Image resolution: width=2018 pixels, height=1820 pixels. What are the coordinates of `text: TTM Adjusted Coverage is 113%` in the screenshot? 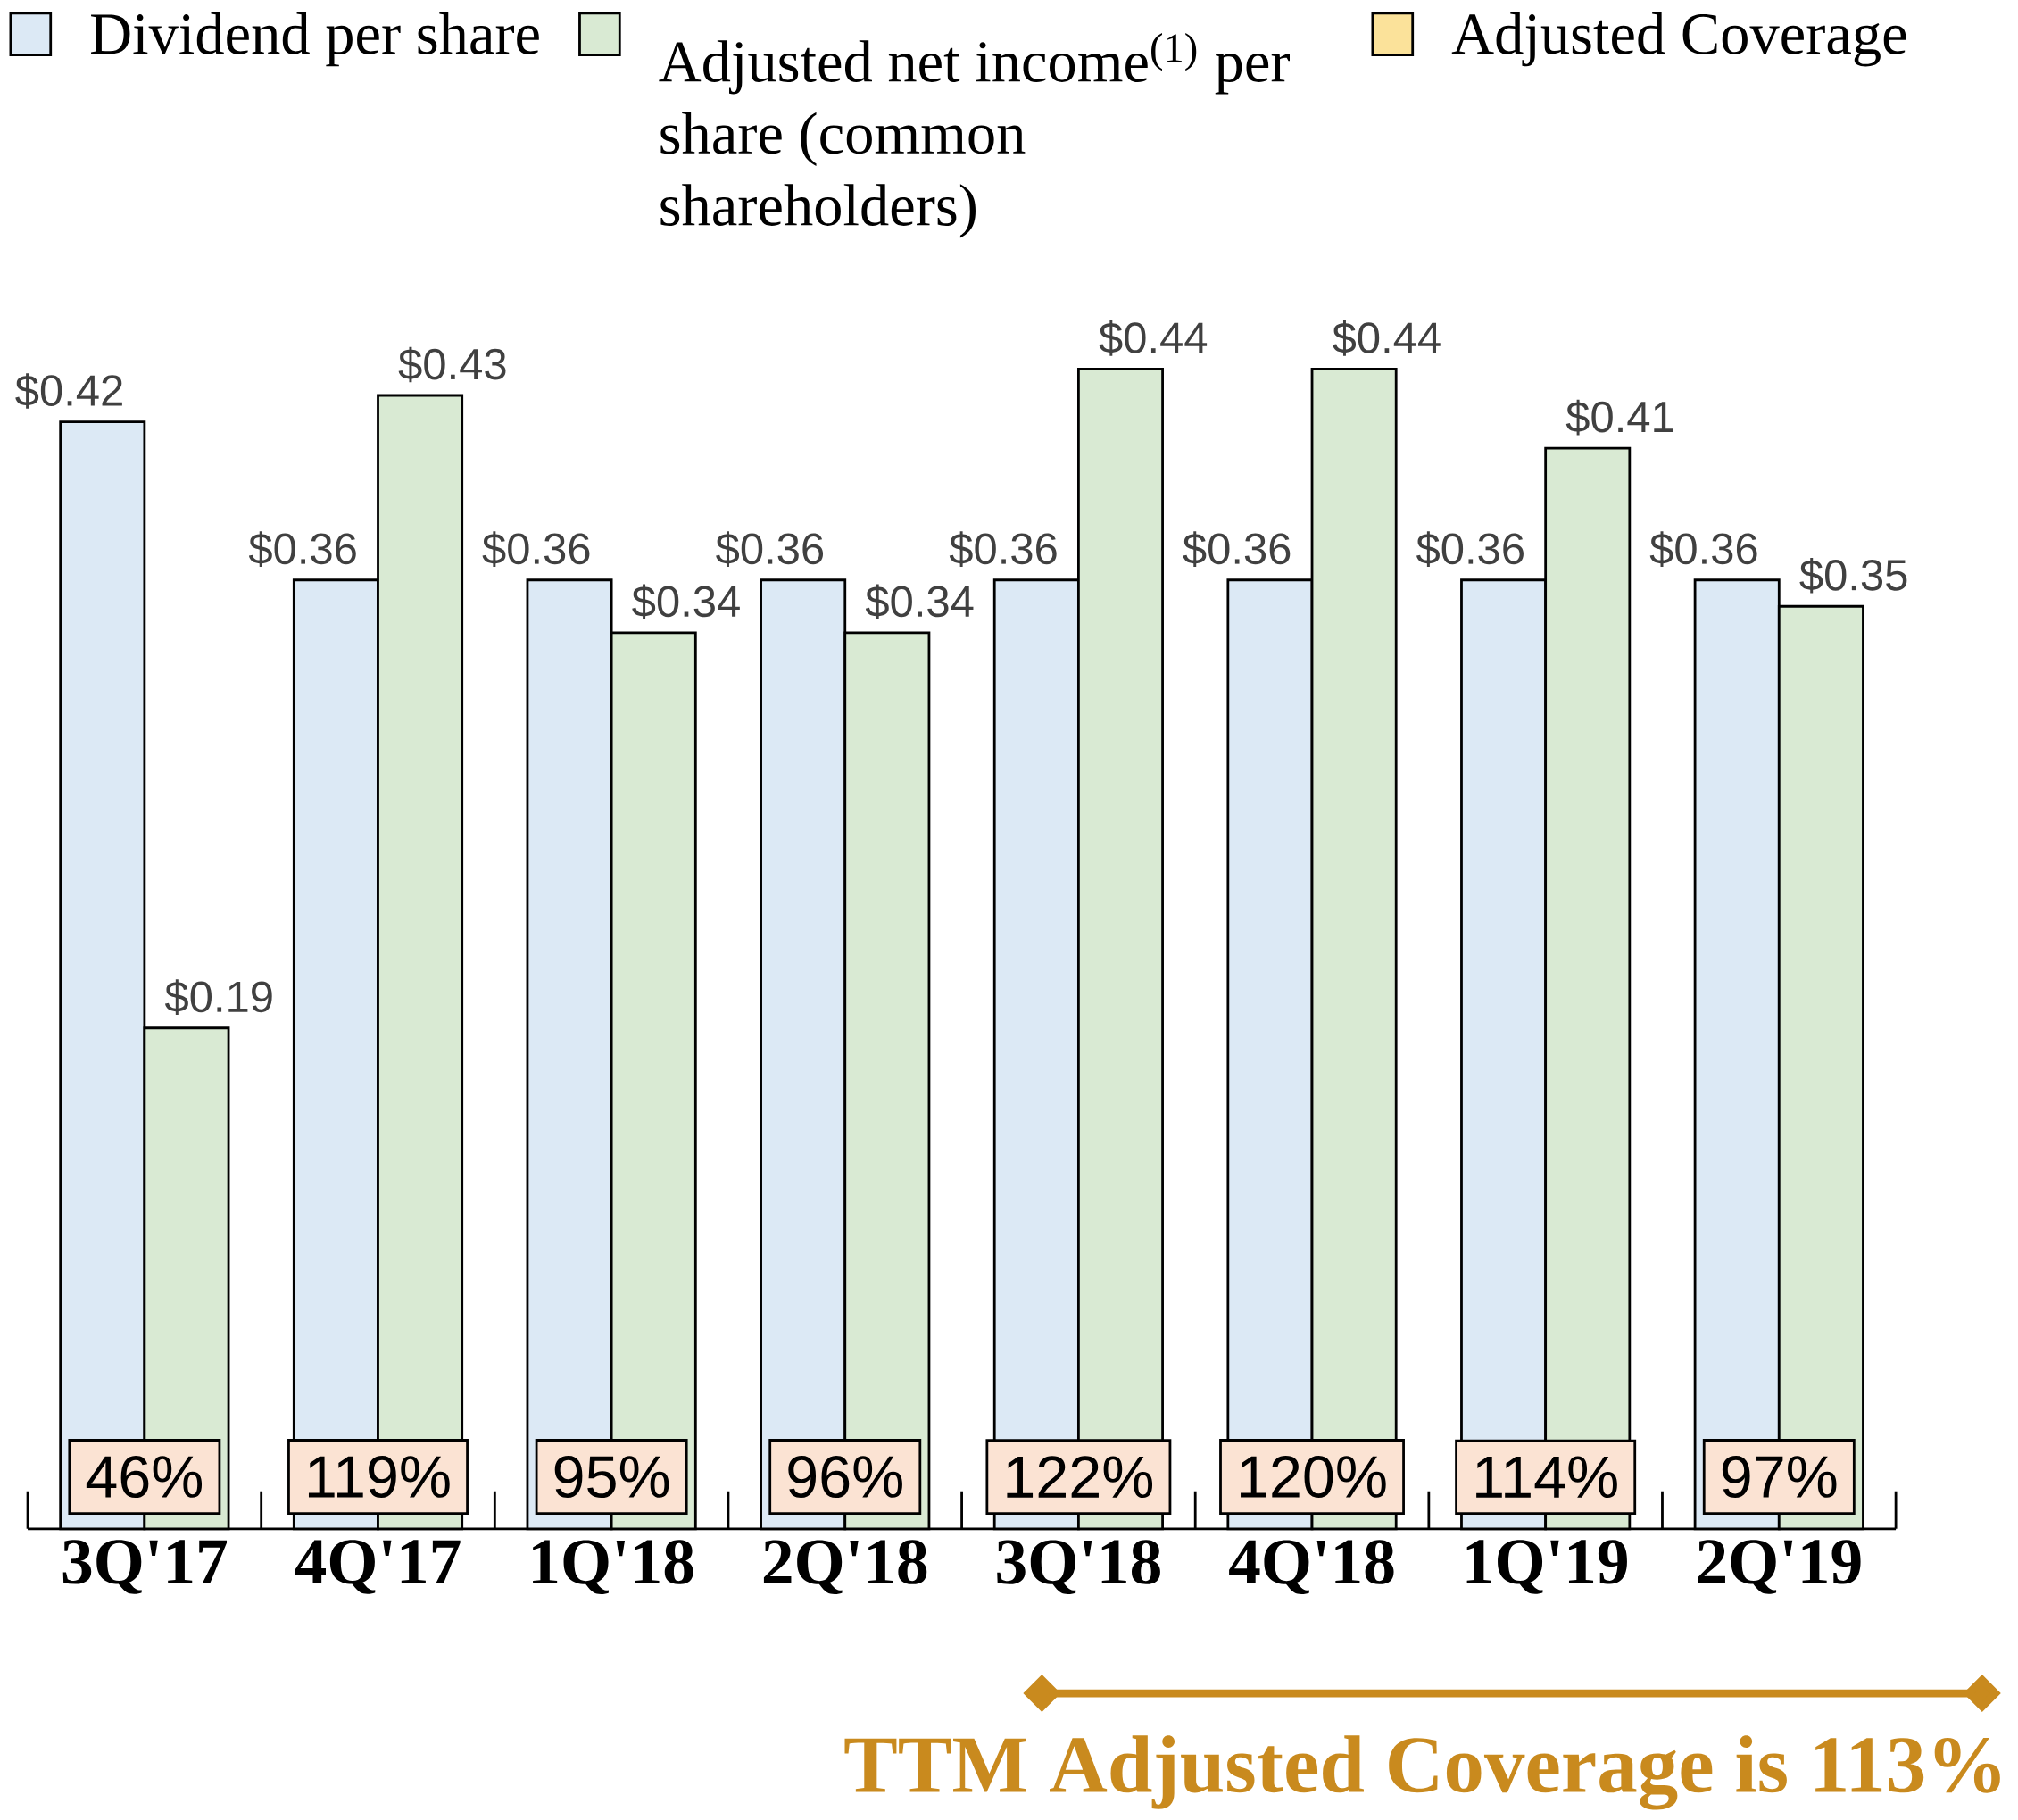 It's located at (1422, 1772).